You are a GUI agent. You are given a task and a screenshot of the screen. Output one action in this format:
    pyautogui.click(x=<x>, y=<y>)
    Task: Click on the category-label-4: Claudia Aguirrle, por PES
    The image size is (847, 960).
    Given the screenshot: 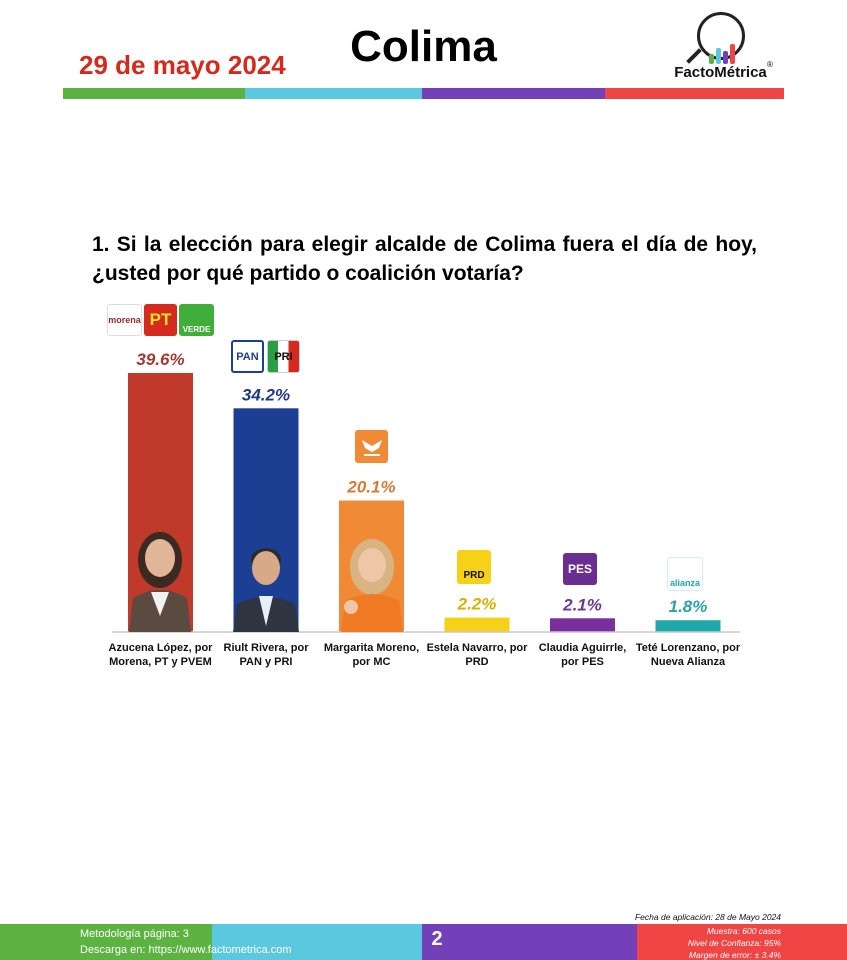 What is the action you would take?
    pyautogui.click(x=583, y=655)
    